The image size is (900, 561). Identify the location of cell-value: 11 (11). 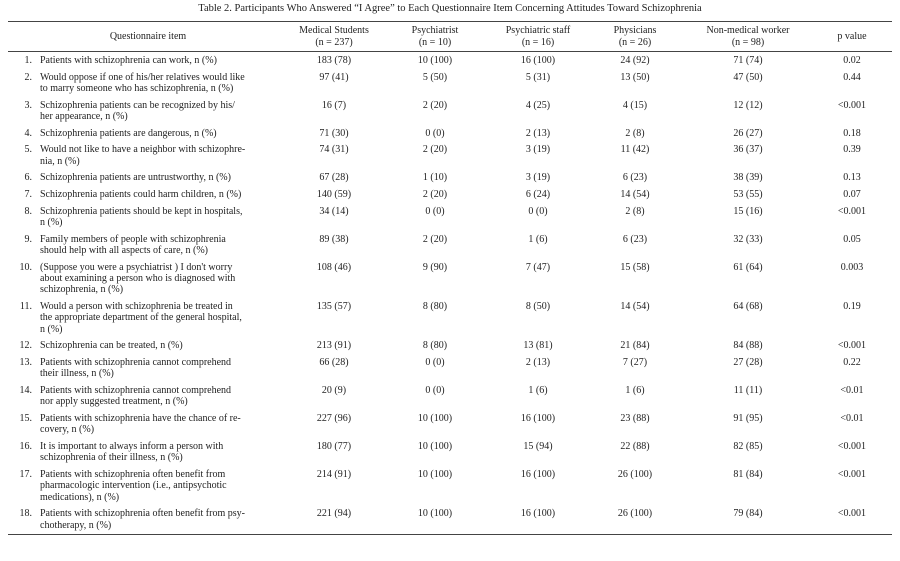
(748, 391).